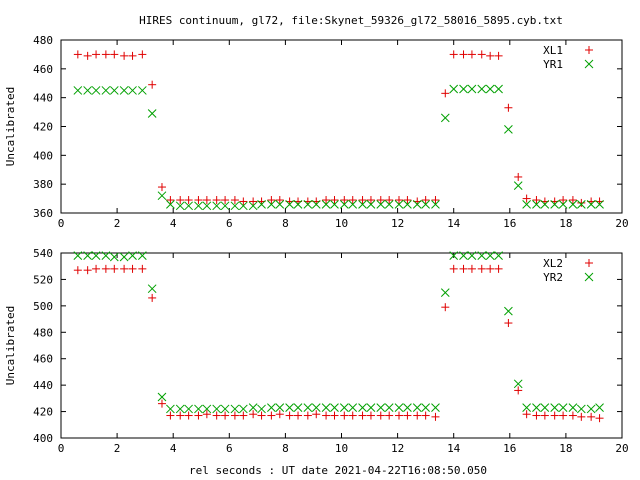 The width and height of the screenshot is (640, 480). I want to click on x-tick-label: 4, so click(173, 223).